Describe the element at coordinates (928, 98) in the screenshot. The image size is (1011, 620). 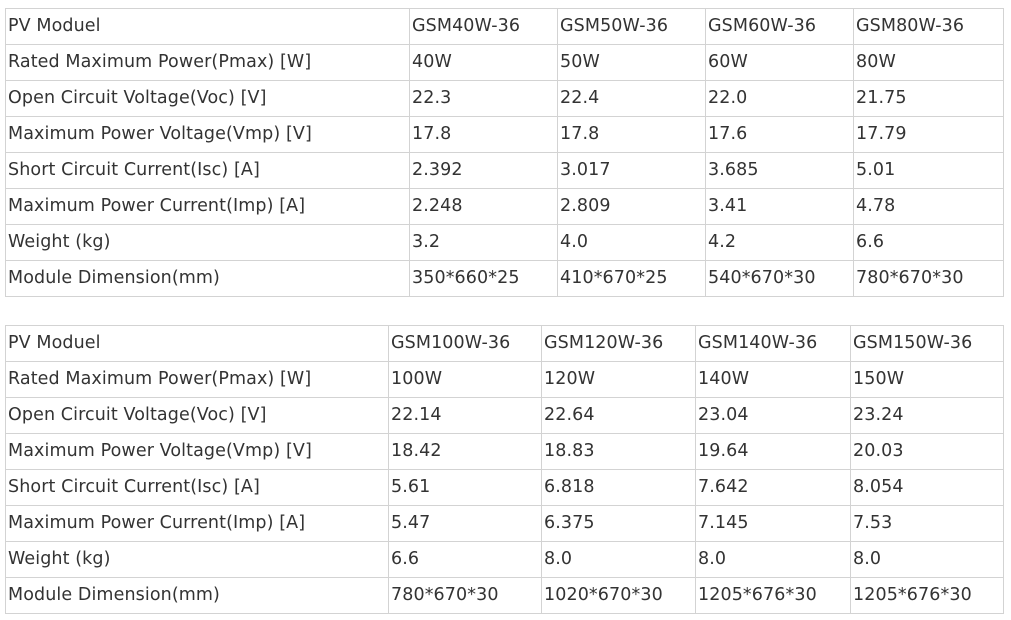
I see `cell-value: 21.75` at that location.